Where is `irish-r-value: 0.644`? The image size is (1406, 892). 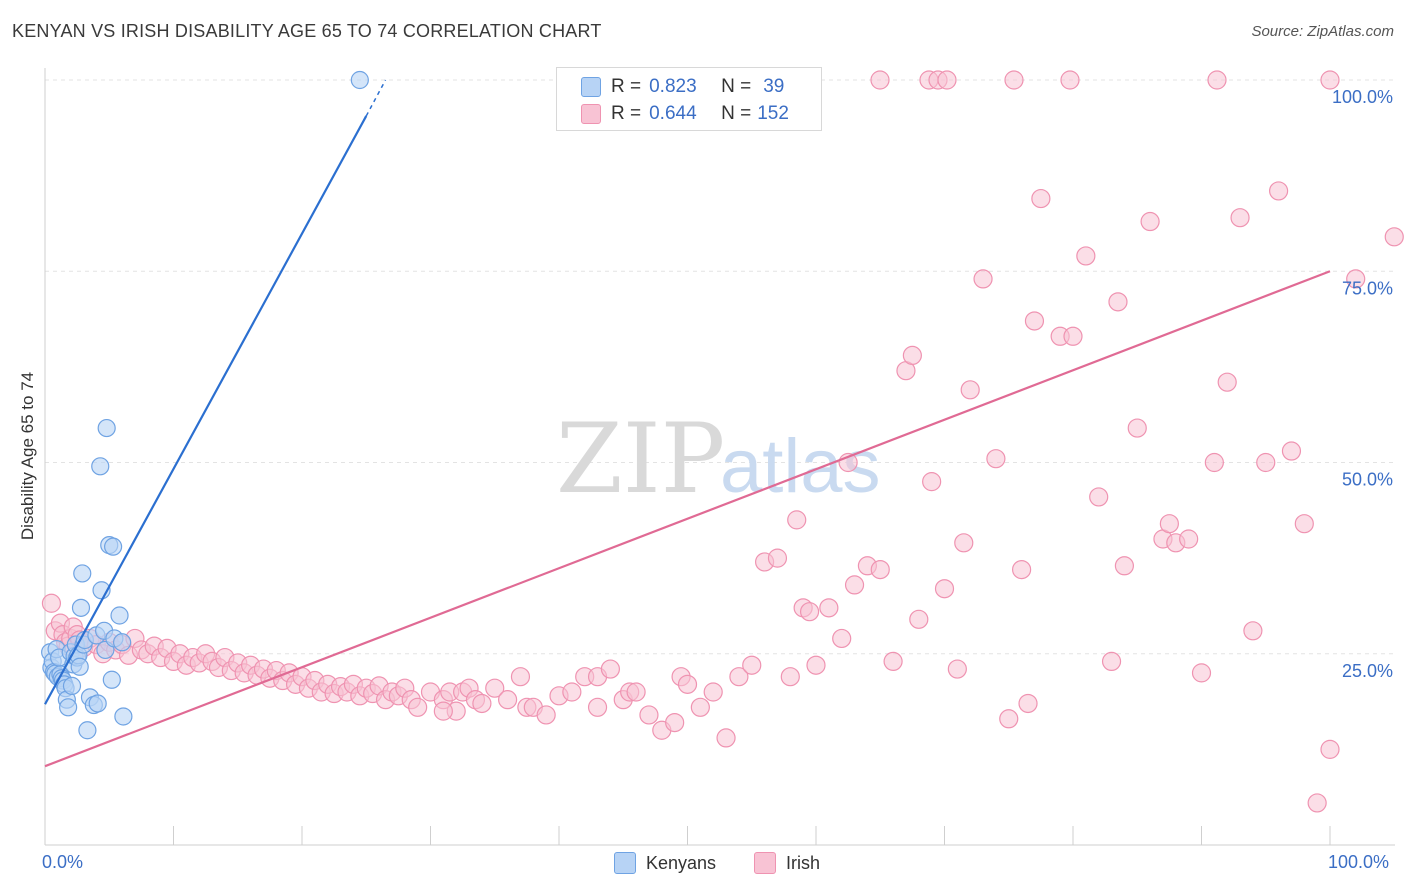
irish-r-value: 0.644 is located at coordinates (673, 113).